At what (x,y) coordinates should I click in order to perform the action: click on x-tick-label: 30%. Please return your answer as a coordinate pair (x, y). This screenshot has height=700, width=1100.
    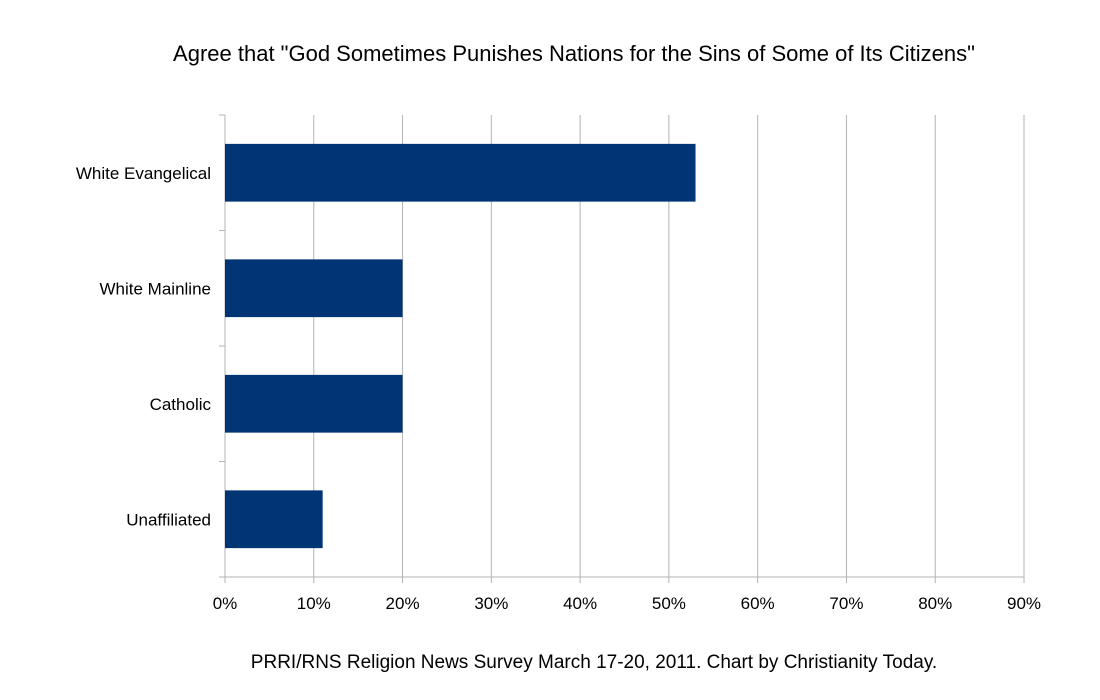
    Looking at the image, I should click on (491, 603).